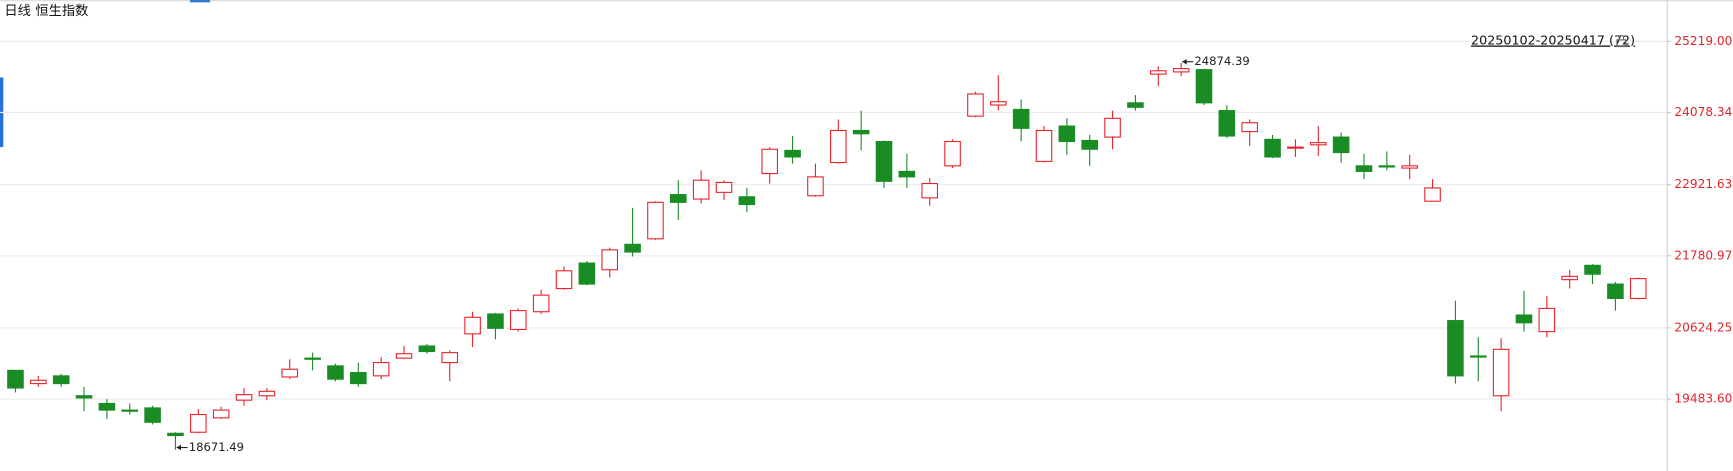 The image size is (1733, 471). I want to click on y-tick-label: 21780.97, so click(1703, 255).